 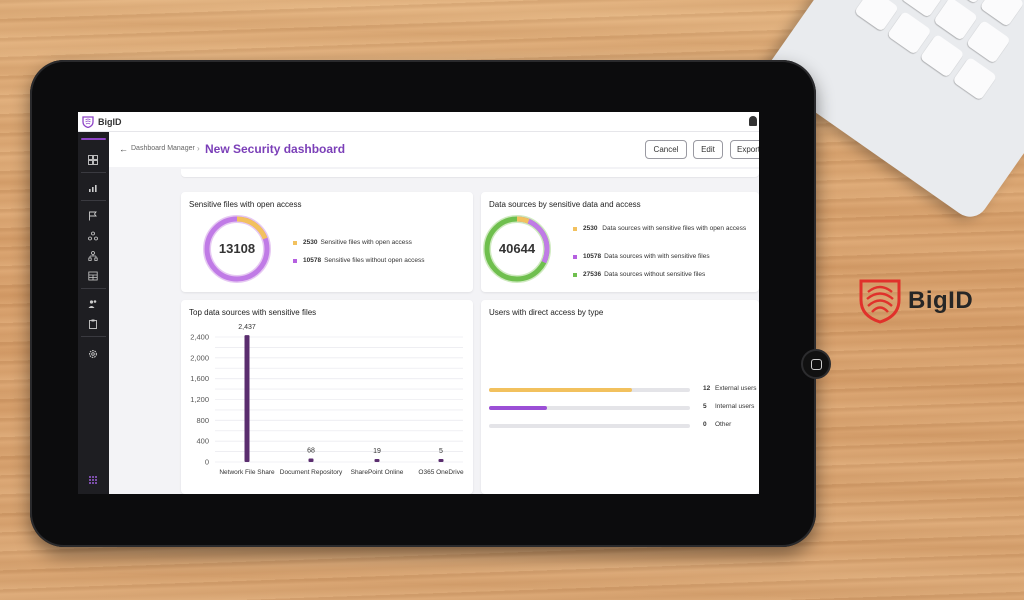 I want to click on legend-item: 2530 Sensitive files with open access, so click(x=352, y=243).